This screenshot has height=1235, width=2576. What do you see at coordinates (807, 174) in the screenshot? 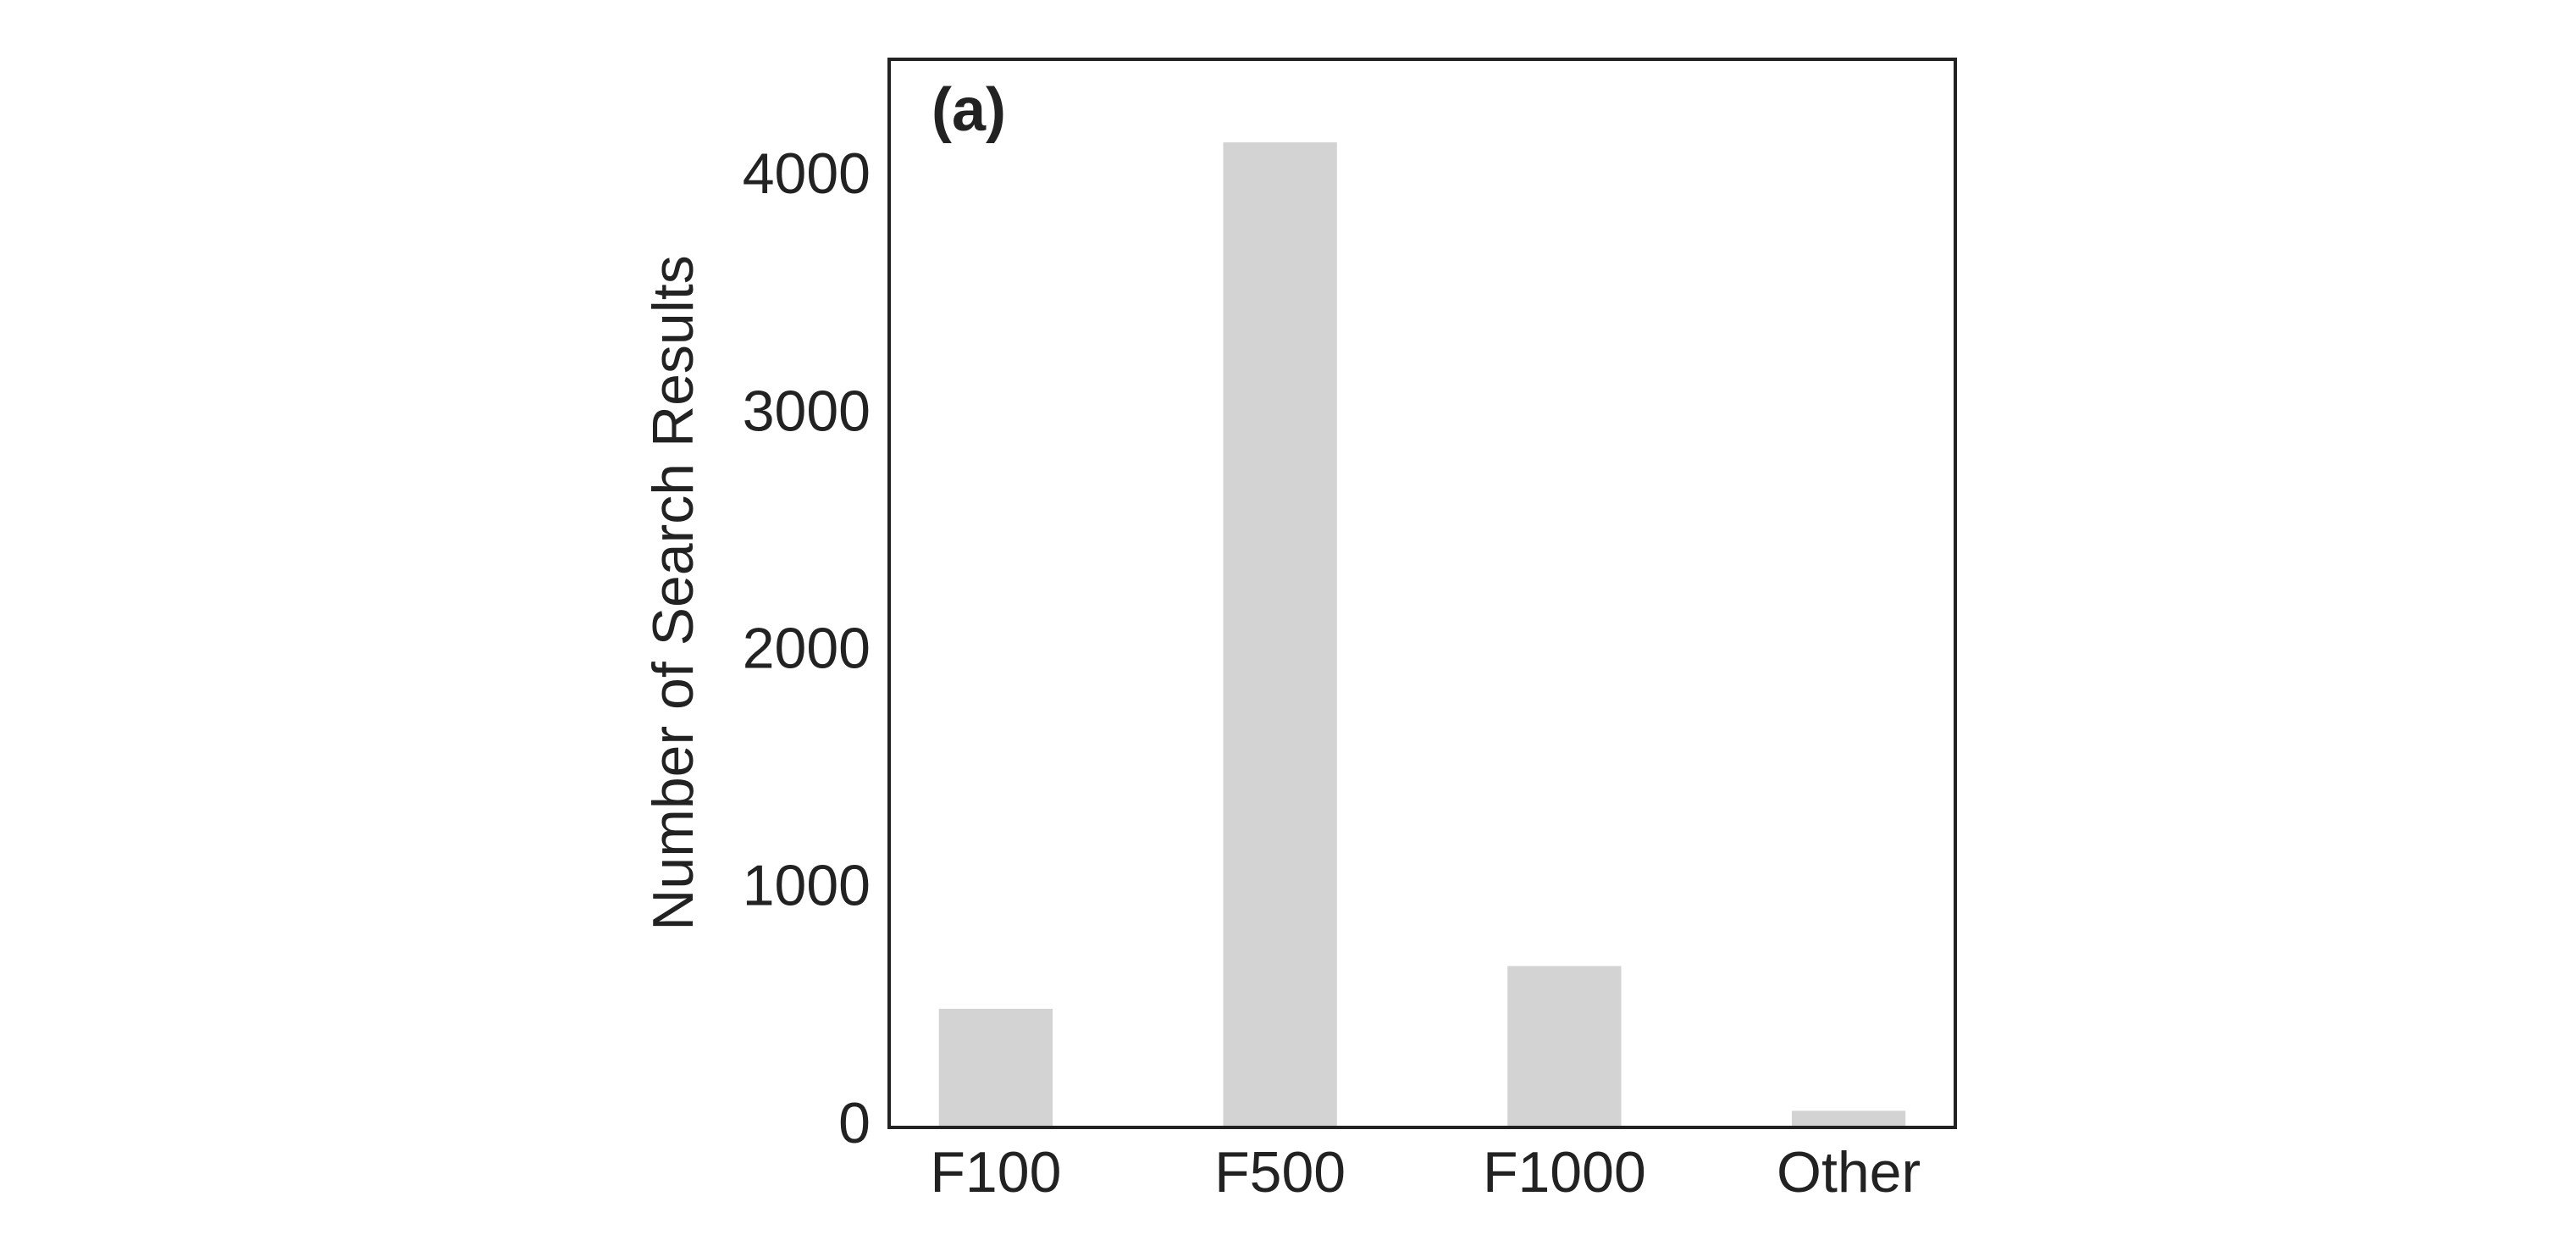
I see `y-tick-label: 4000` at bounding box center [807, 174].